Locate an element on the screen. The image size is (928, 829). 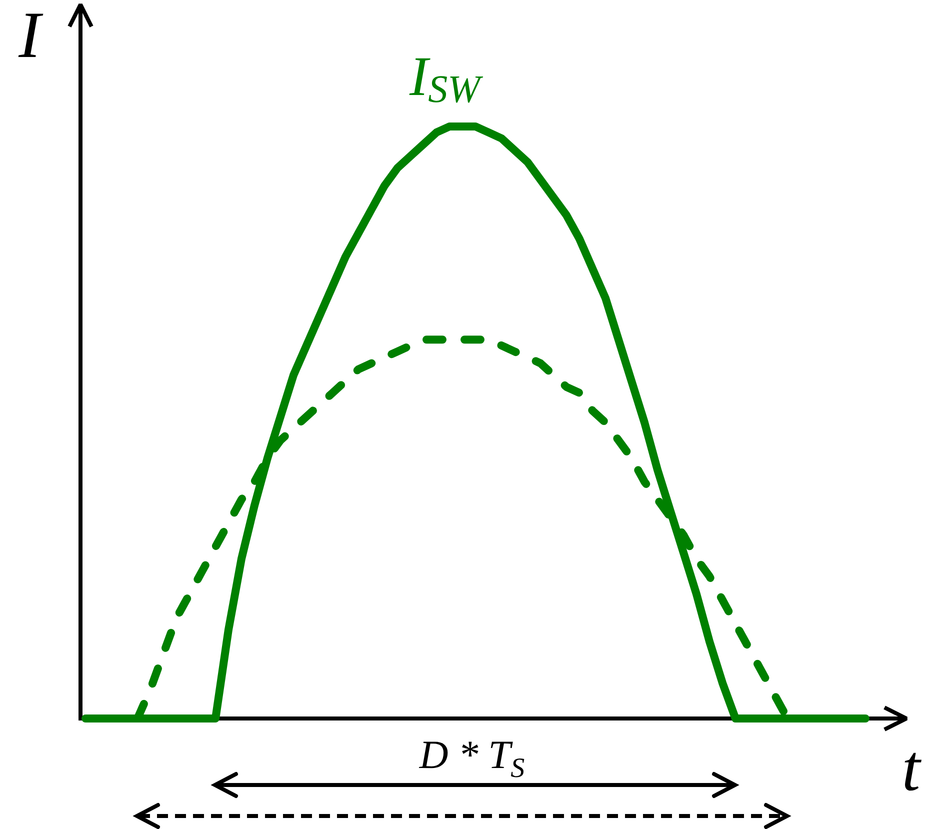
x-axis-title: t is located at coordinates (912, 768).